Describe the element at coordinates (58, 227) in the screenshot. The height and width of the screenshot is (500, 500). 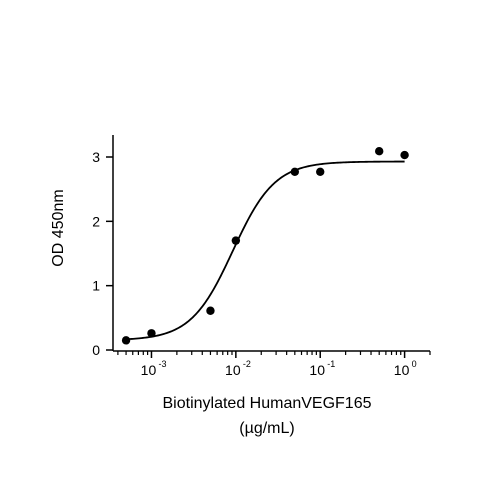
I see `y-axis-title: OD 450nm` at that location.